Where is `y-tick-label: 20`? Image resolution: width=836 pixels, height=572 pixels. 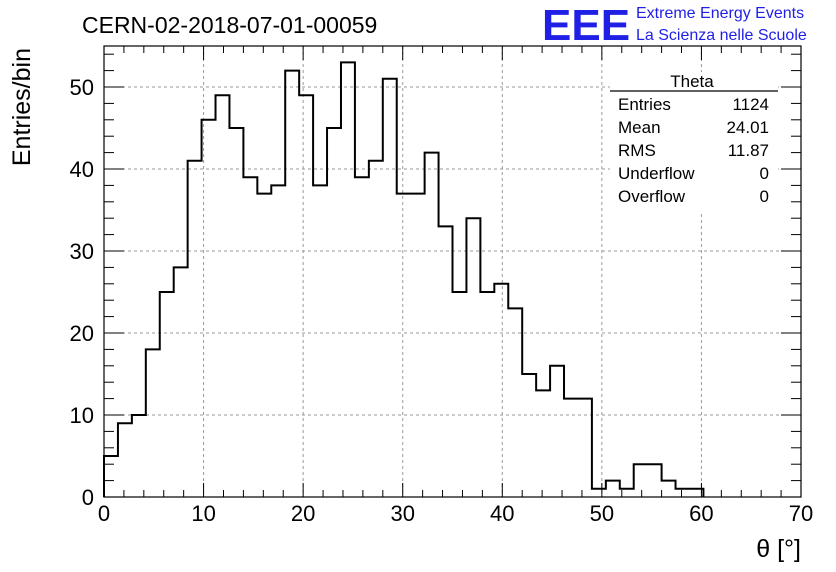 y-tick-label: 20 is located at coordinates (82, 333).